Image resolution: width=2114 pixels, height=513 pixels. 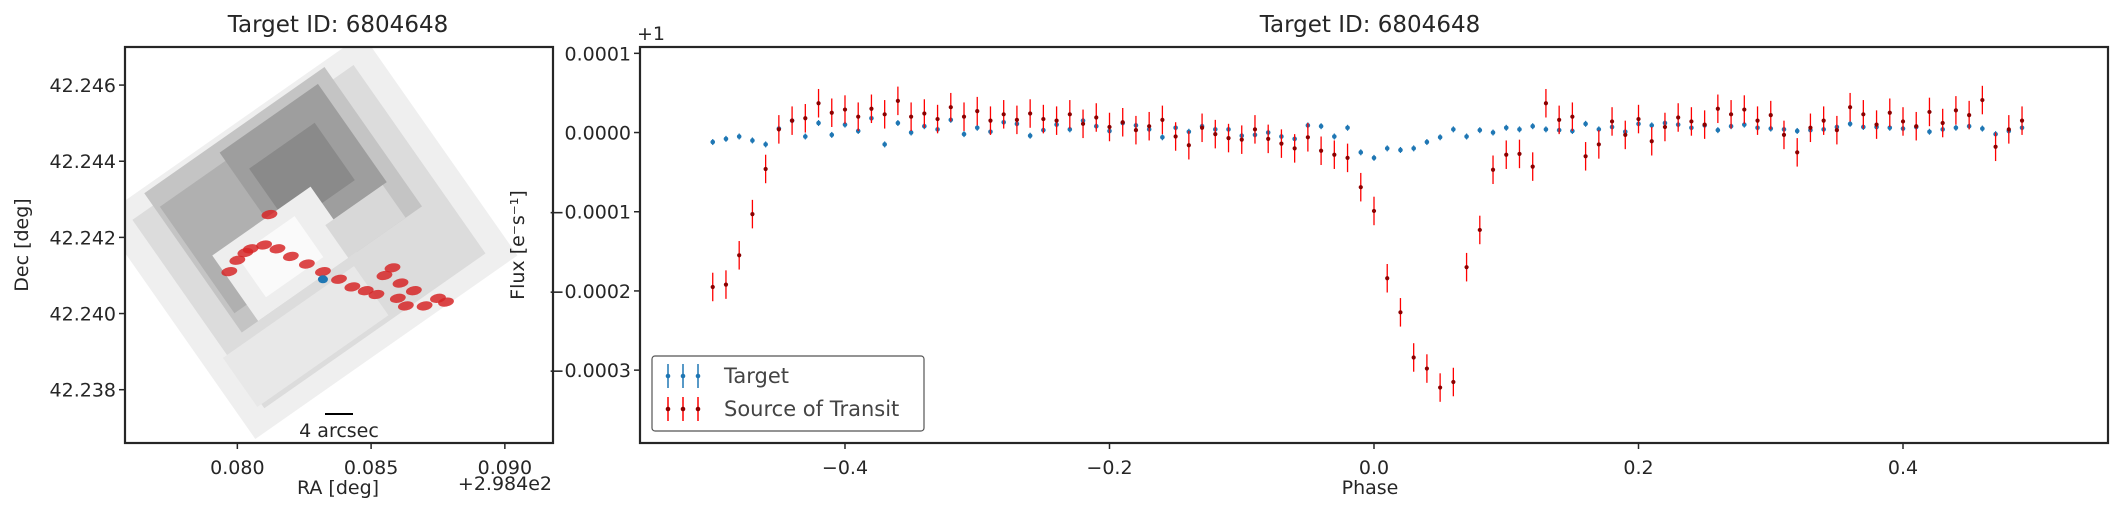 I want to click on left-xtick-label: 0.080, so click(x=237, y=468).